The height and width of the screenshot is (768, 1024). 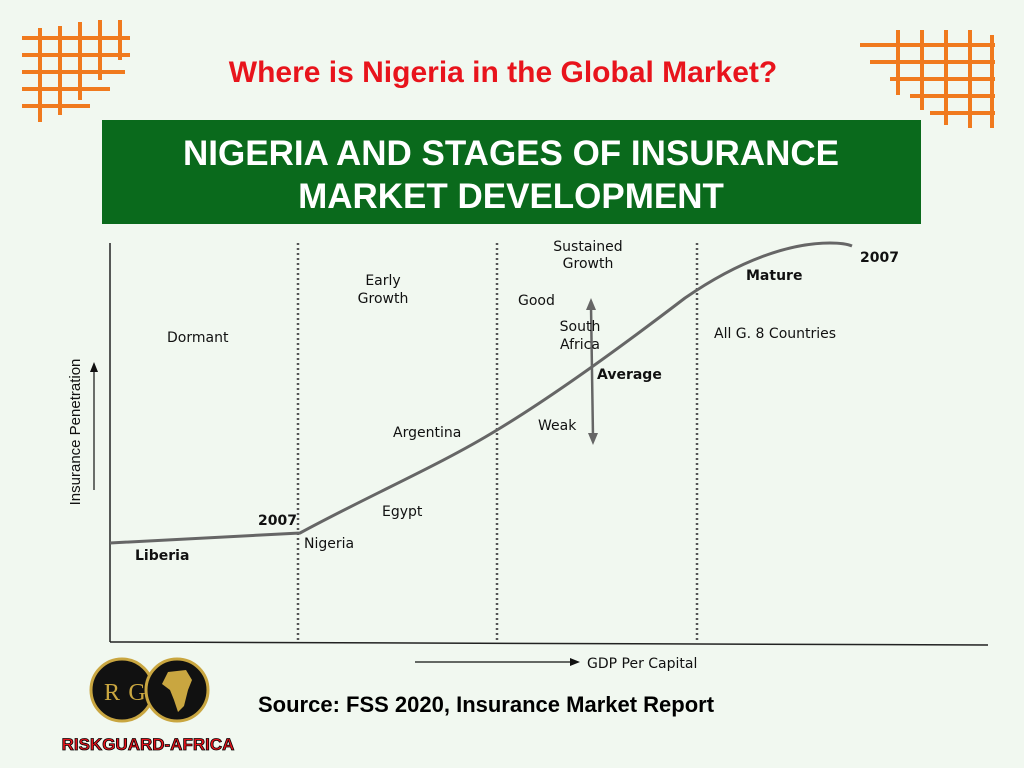 What do you see at coordinates (503, 72) in the screenshot?
I see `slide-title: Where is Nigeria in the Global Market?` at bounding box center [503, 72].